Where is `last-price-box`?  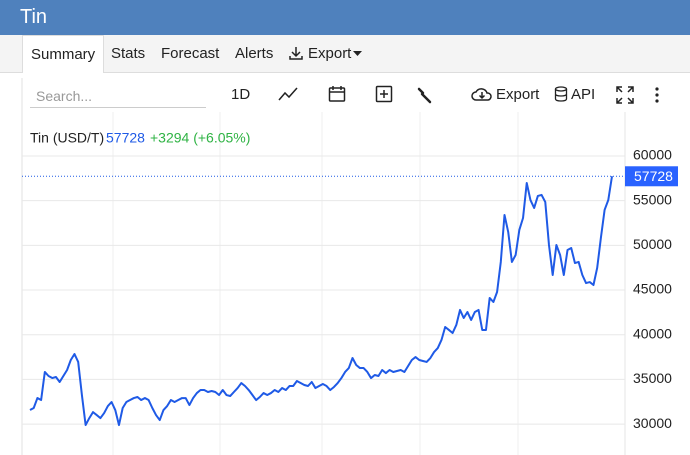
last-price-box is located at coordinates (651, 176).